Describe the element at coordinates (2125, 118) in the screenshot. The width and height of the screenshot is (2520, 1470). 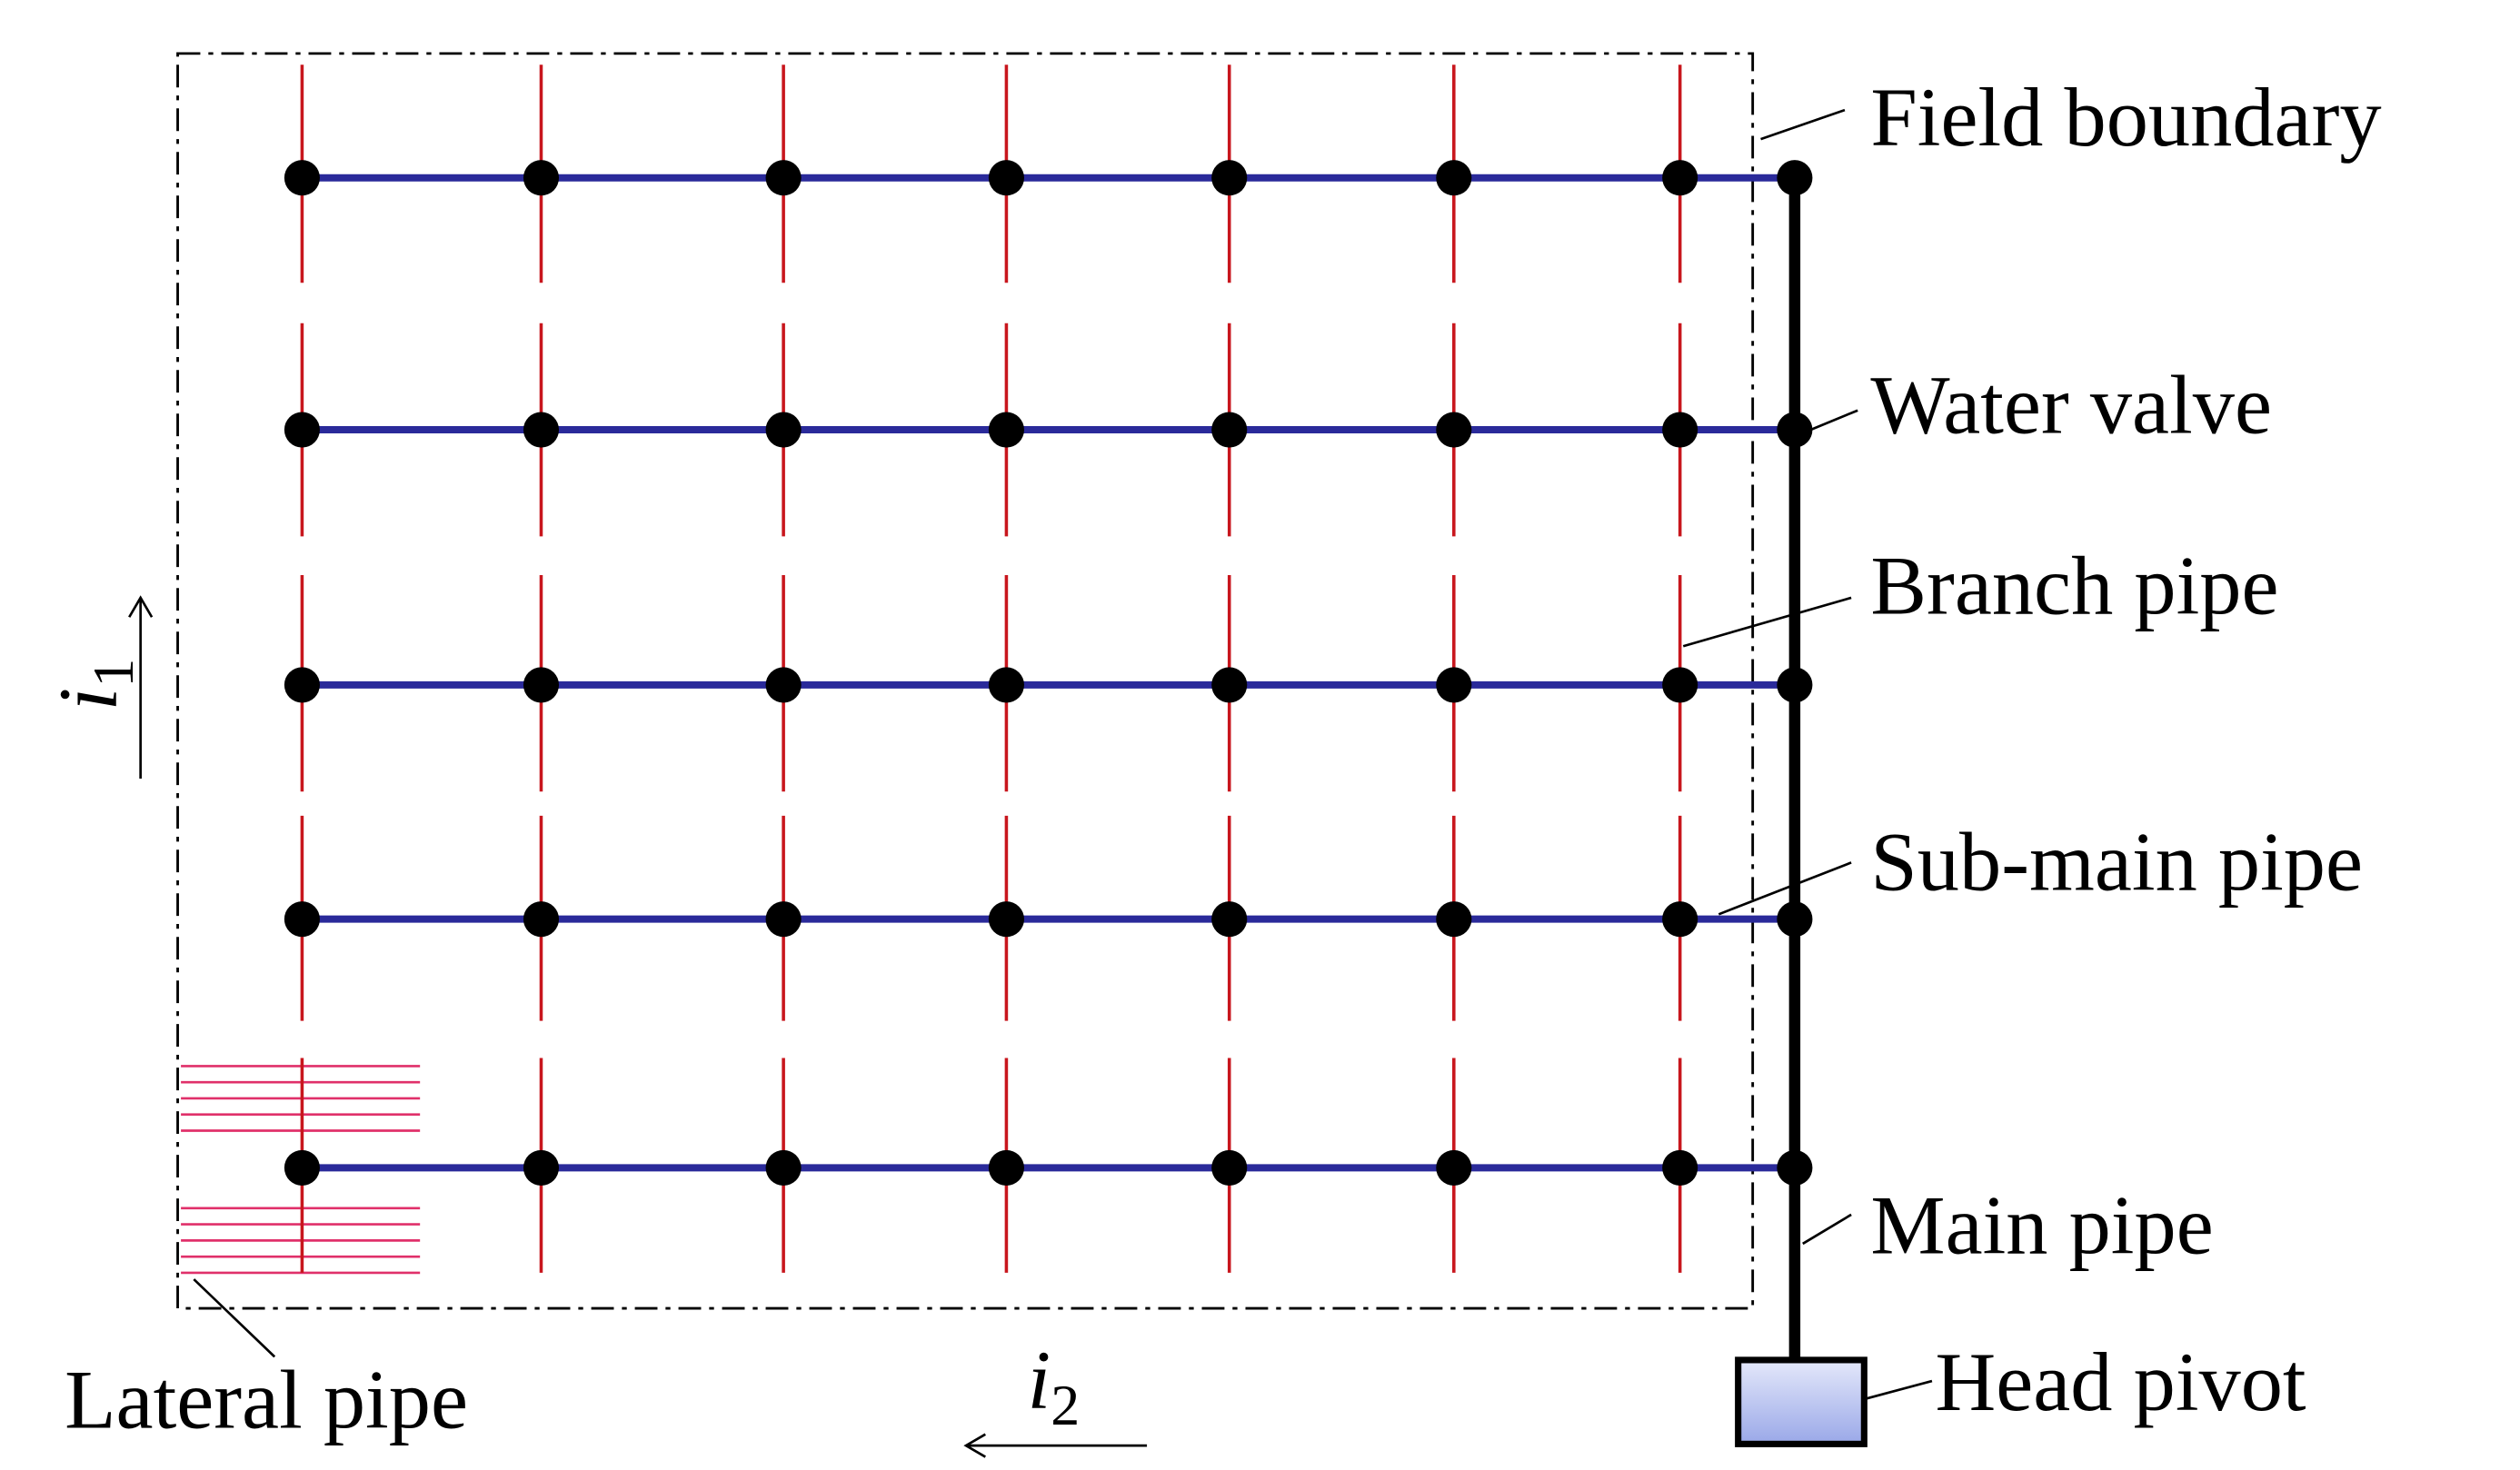
I see `label: Field boundary` at that location.